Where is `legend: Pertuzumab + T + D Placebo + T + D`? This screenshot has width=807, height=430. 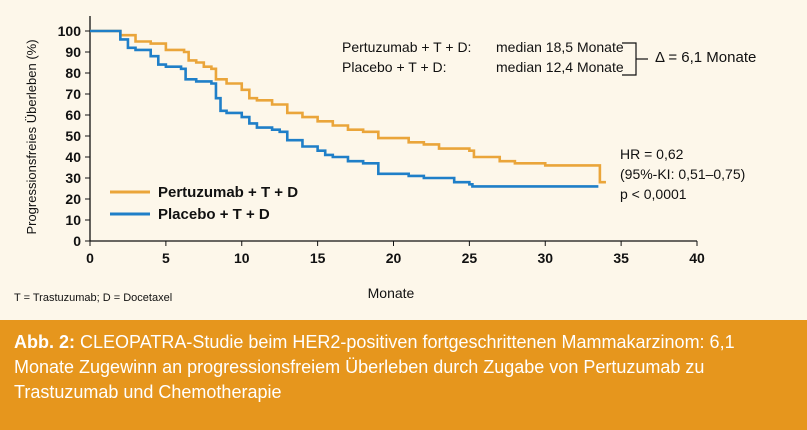 legend: Pertuzumab + T + D Placebo + T + D is located at coordinates (204, 203).